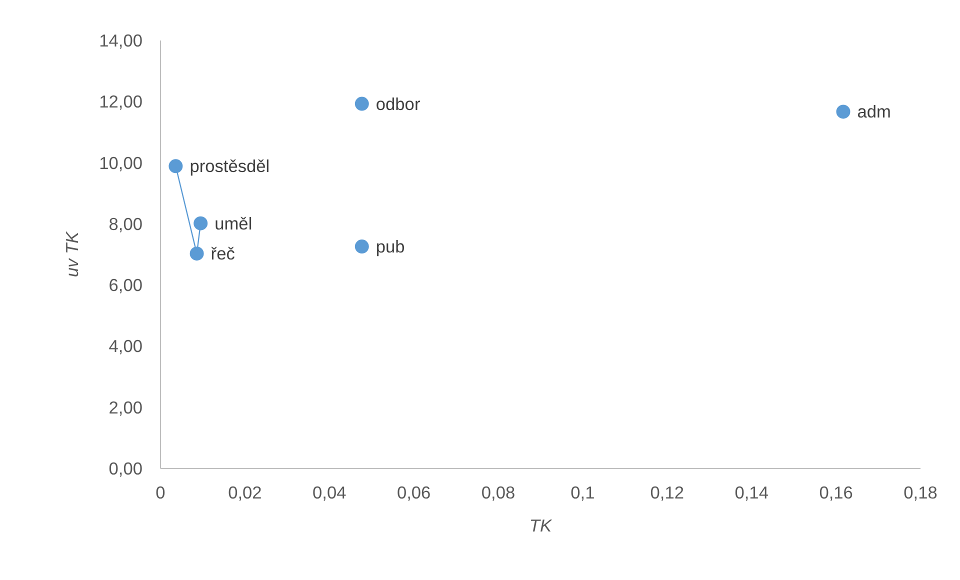 Image resolution: width=960 pixels, height=580 pixels. What do you see at coordinates (874, 112) in the screenshot?
I see `annotation: adm` at bounding box center [874, 112].